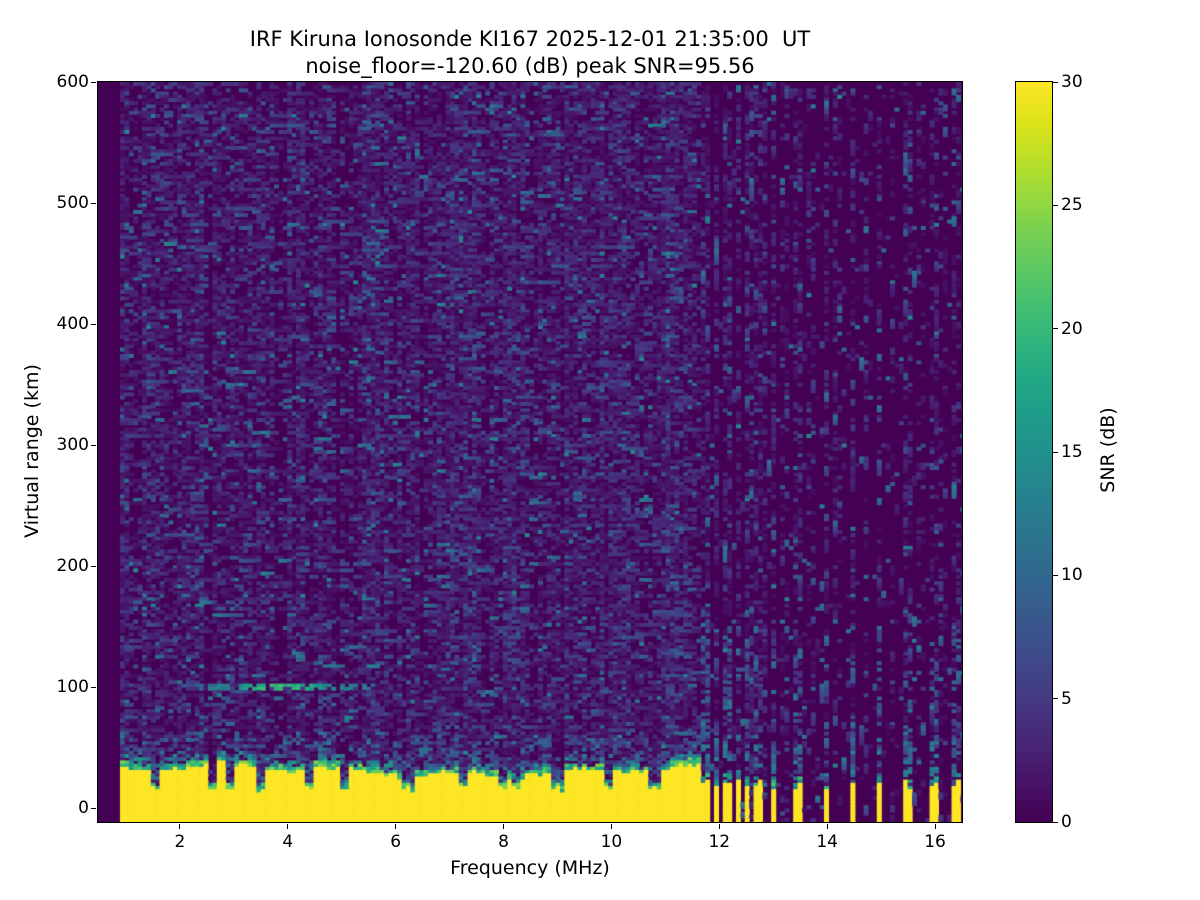  I want to click on colorbar-gradient-canvas, so click(1034, 452).